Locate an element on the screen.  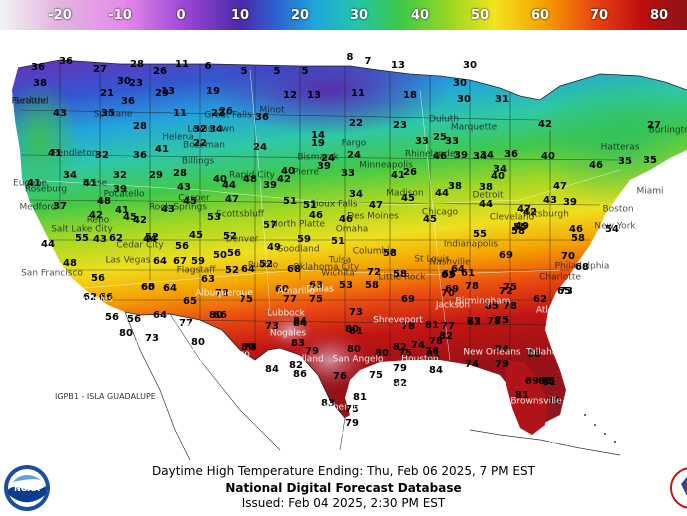
city-label: Spokane is located at coordinates (113, 114).